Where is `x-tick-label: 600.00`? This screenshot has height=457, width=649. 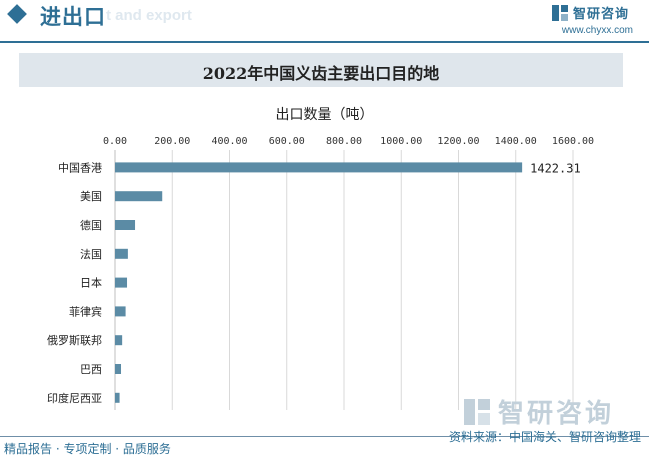 x-tick-label: 600.00 is located at coordinates (287, 141).